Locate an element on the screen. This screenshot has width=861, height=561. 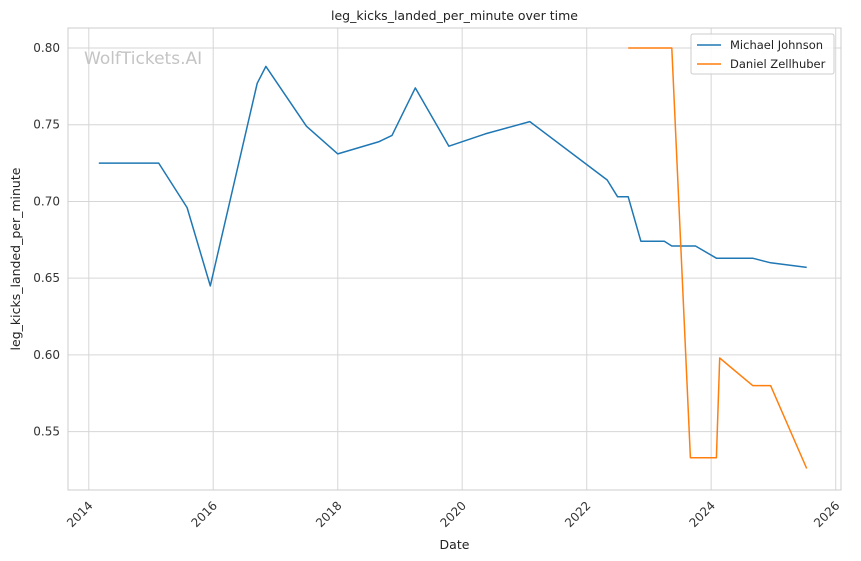
x-tick-label: 2020 is located at coordinates (452, 514).